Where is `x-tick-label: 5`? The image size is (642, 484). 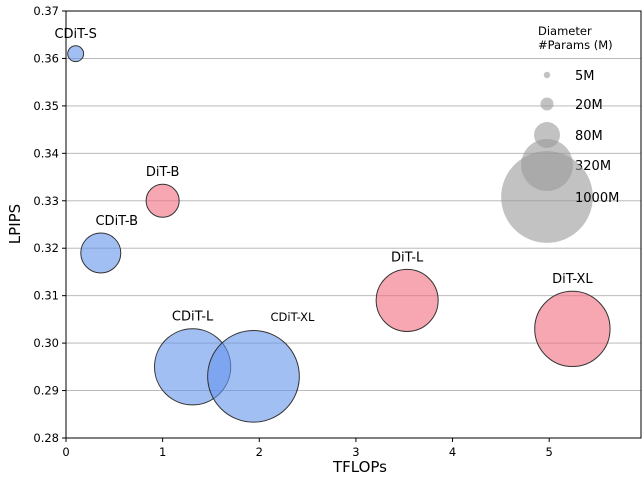
x-tick-label: 5 is located at coordinates (549, 452).